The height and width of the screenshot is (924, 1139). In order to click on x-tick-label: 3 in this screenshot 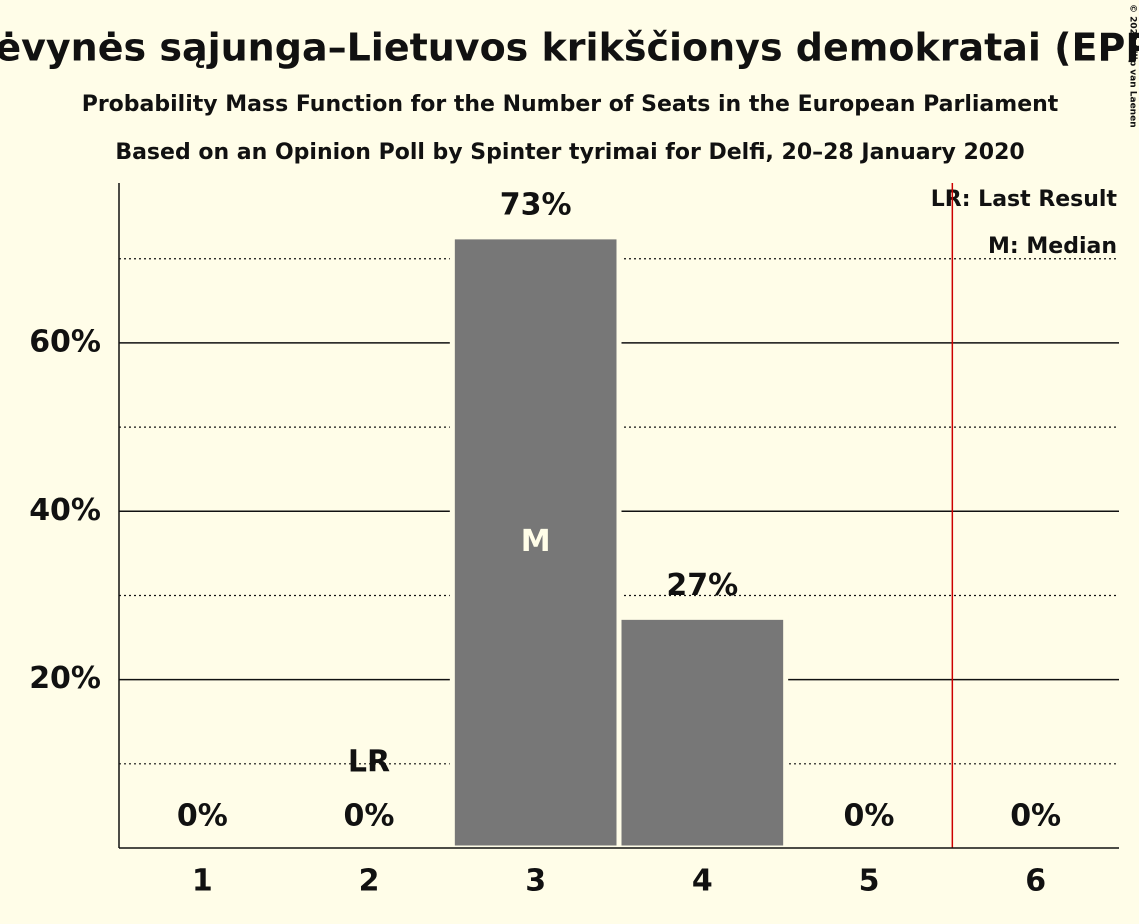, I will do `click(535, 881)`.